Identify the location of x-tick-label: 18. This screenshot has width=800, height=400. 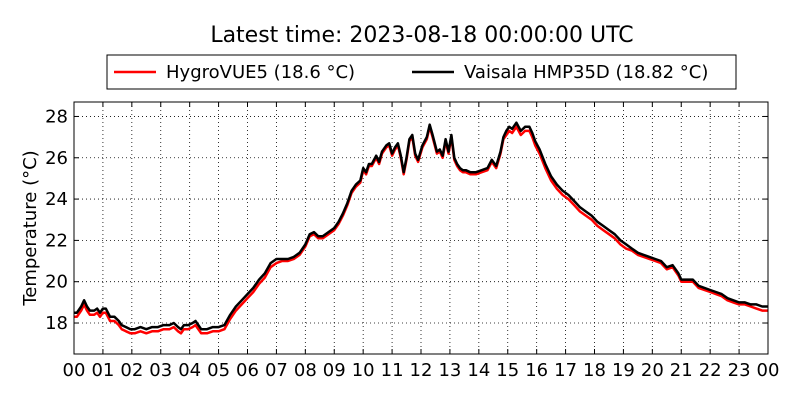
(594, 370).